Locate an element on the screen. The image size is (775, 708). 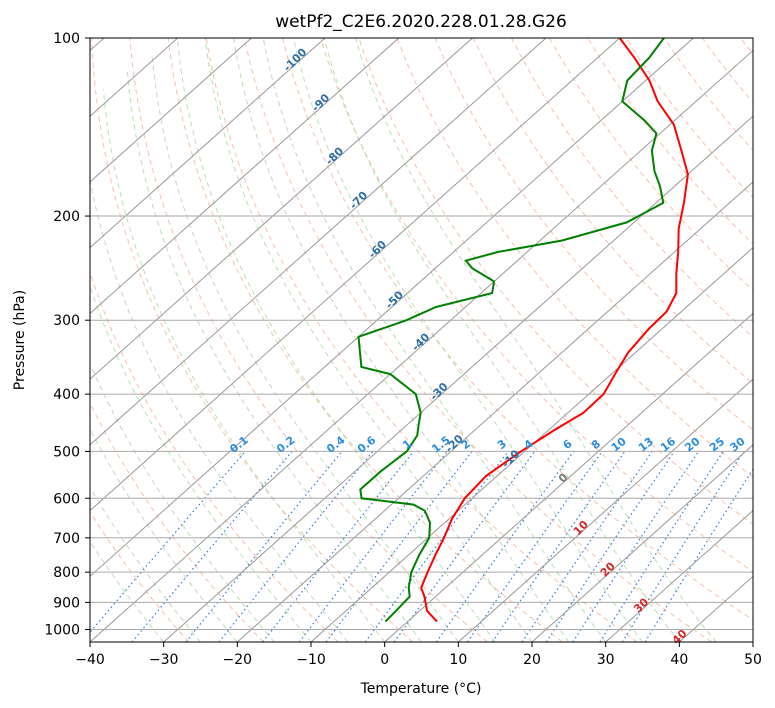
x-tick-label: 0 is located at coordinates (384, 660).